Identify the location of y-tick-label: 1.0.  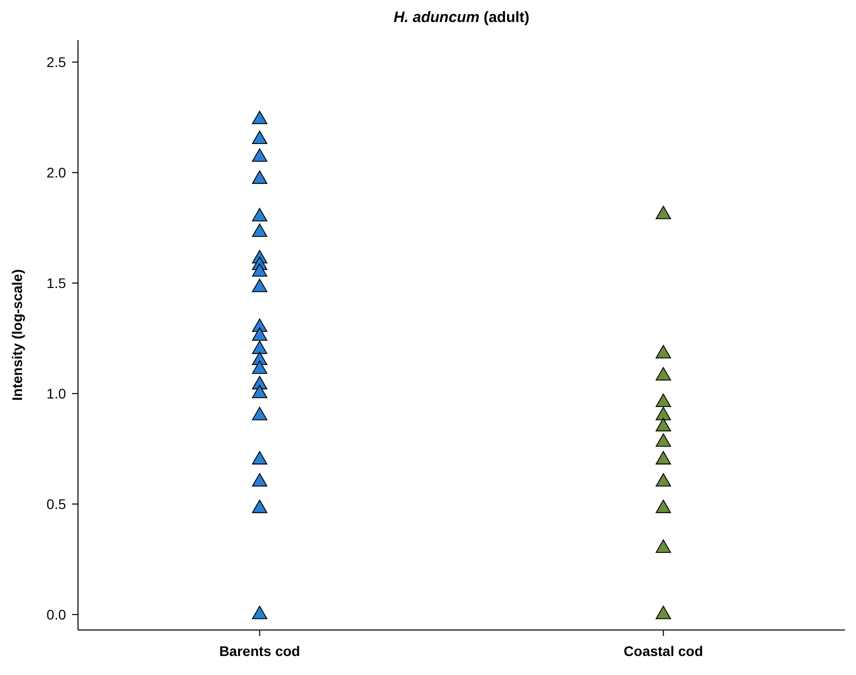
(56, 393).